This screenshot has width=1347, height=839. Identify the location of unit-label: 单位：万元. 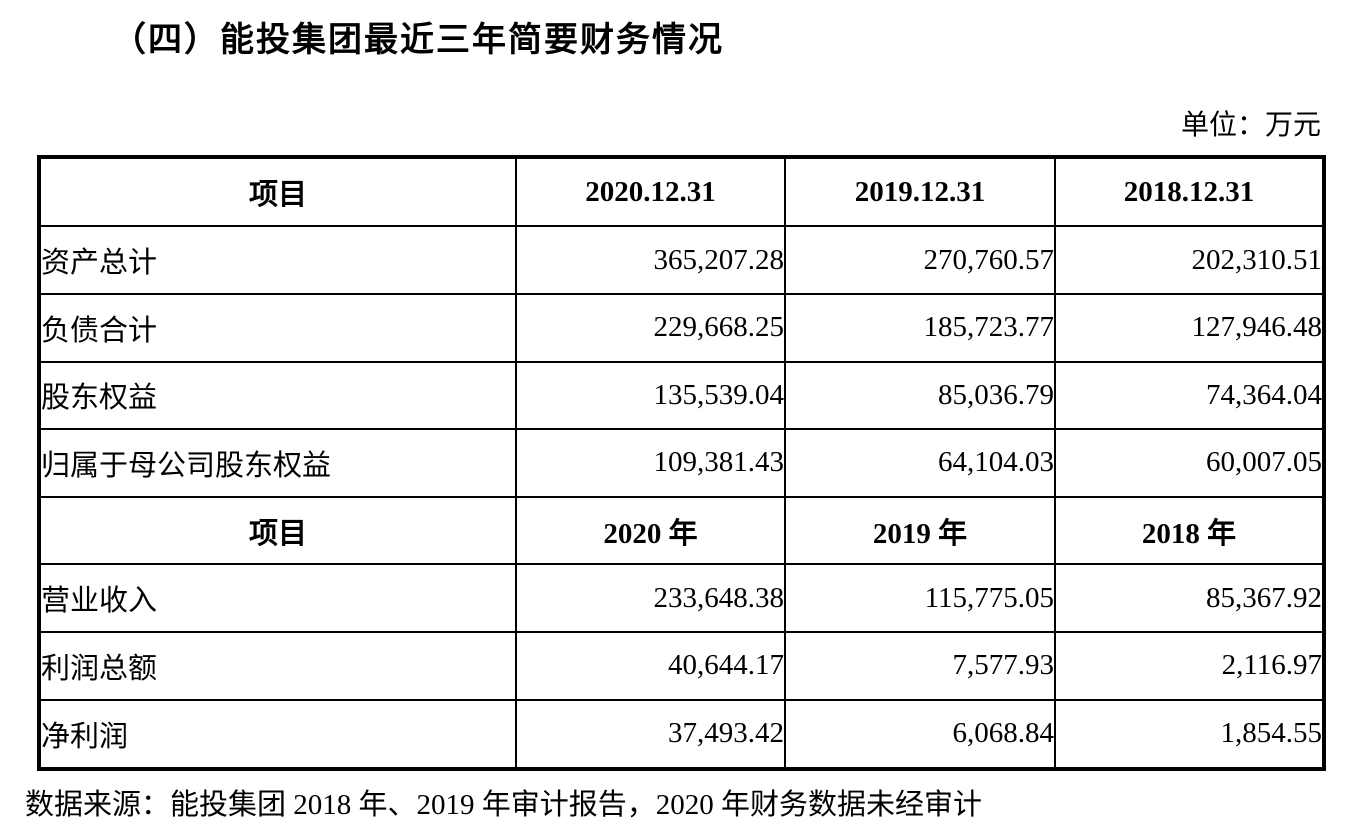
(1250, 125).